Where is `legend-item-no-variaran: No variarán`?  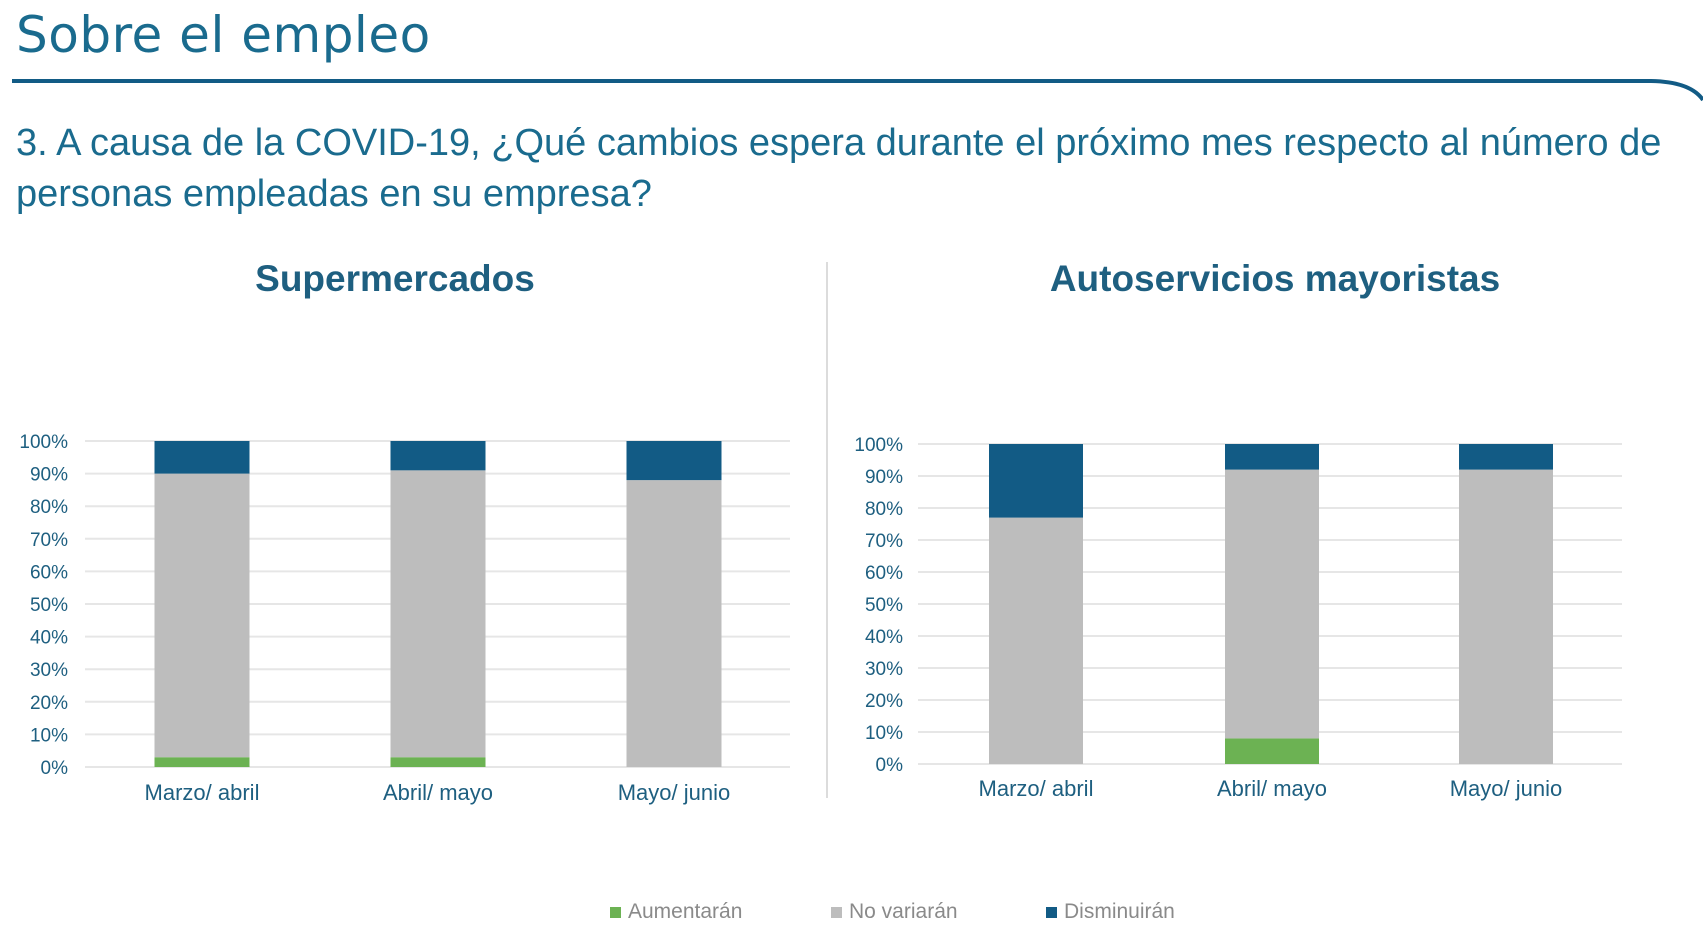
legend-item-no-variaran: No variarán is located at coordinates (894, 912).